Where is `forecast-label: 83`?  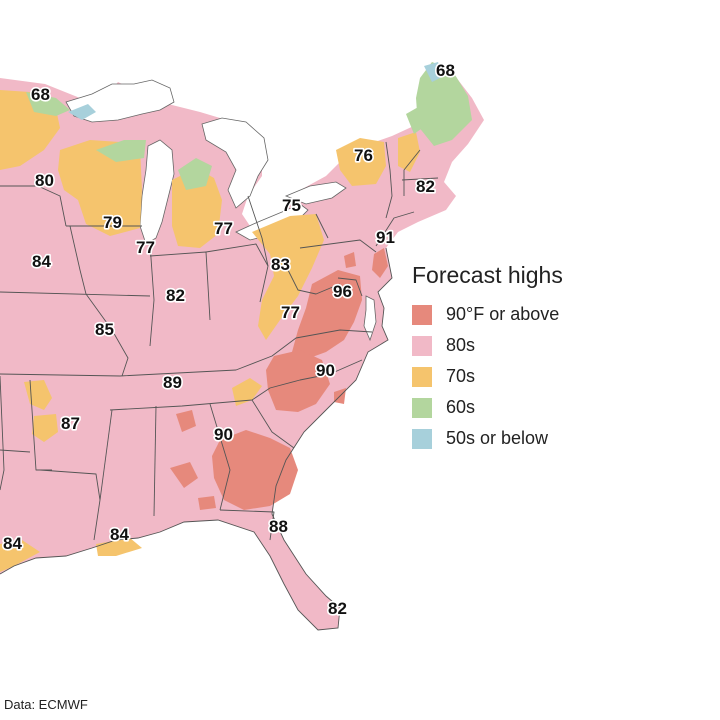 forecast-label: 83 is located at coordinates (280, 264).